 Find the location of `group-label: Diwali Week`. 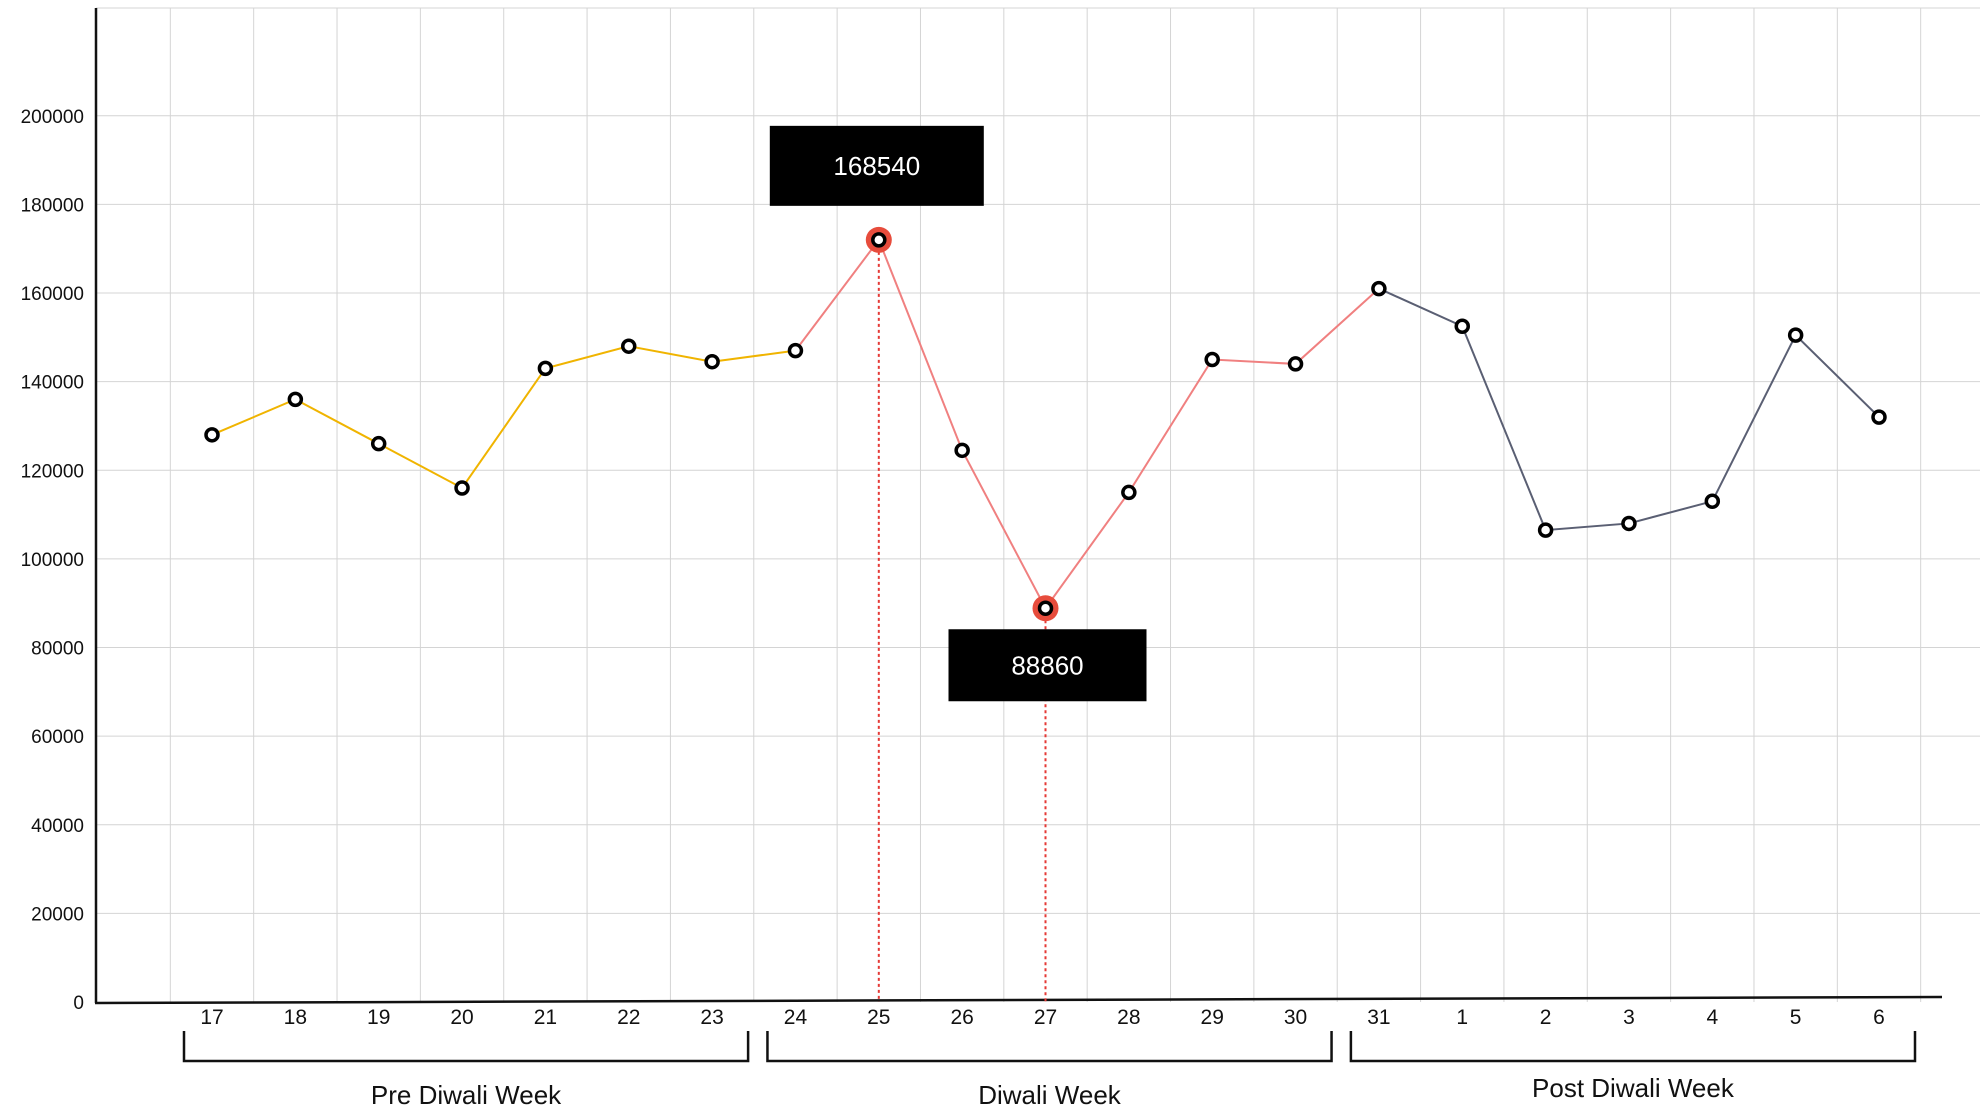

group-label: Diwali Week is located at coordinates (1050, 1095).